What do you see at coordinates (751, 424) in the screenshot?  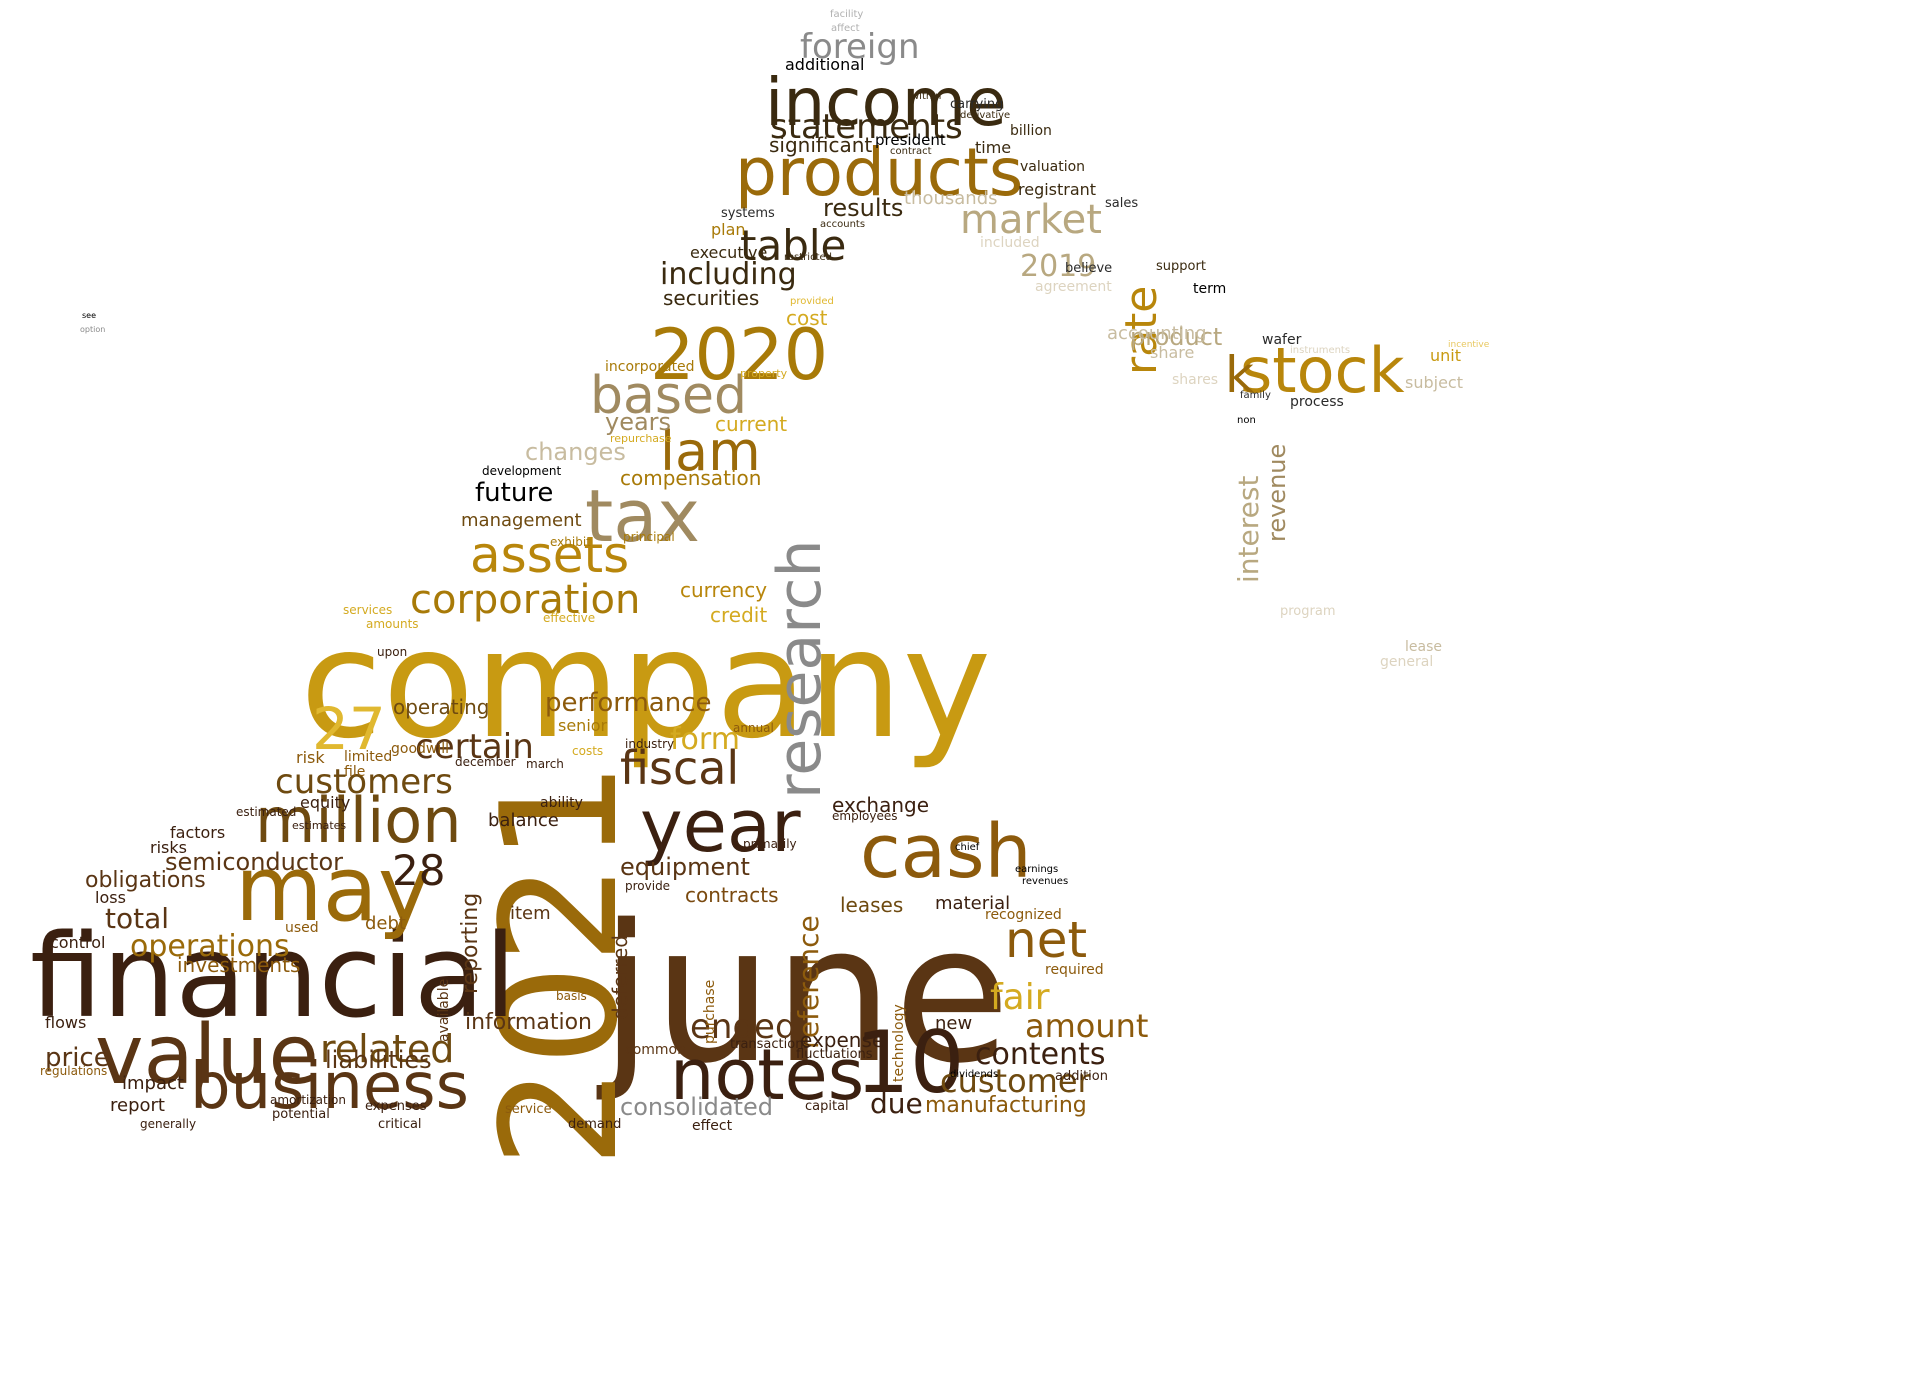 I see `word-74: current` at bounding box center [751, 424].